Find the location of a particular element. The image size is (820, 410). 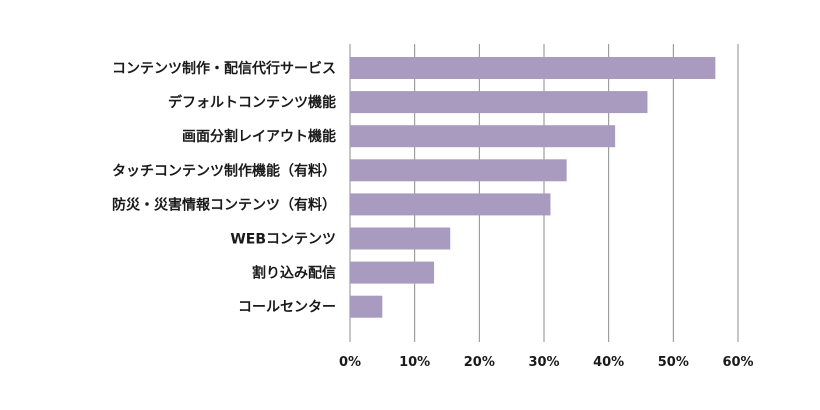

x-tick-label: 10% is located at coordinates (414, 362).